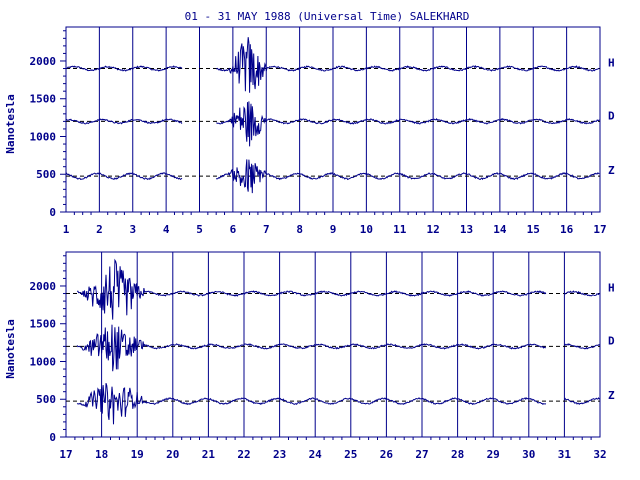  What do you see at coordinates (500, 229) in the screenshot?
I see `x-tick-label: 14` at bounding box center [500, 229].